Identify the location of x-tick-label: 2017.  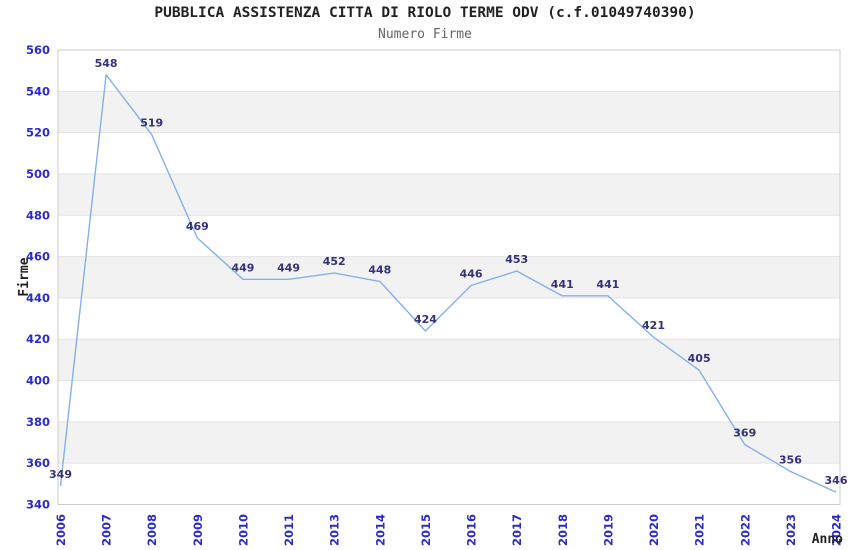
(517, 530).